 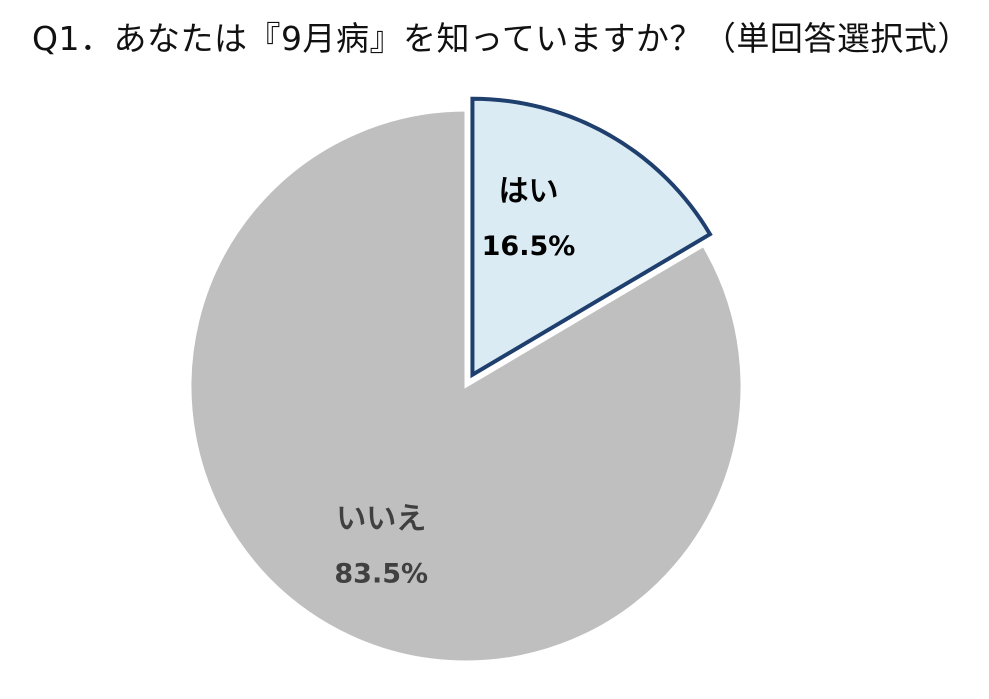 I want to click on slice-percent-no: 83.5%, so click(x=381, y=574).